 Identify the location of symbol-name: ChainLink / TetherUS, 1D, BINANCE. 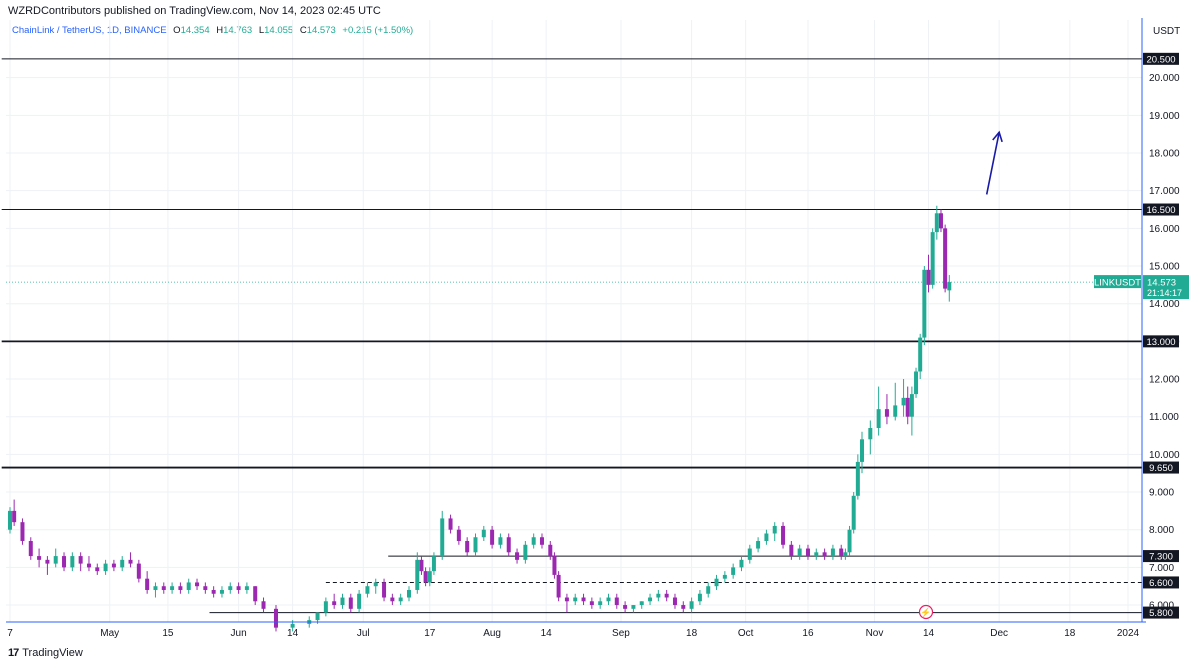
(89, 30).